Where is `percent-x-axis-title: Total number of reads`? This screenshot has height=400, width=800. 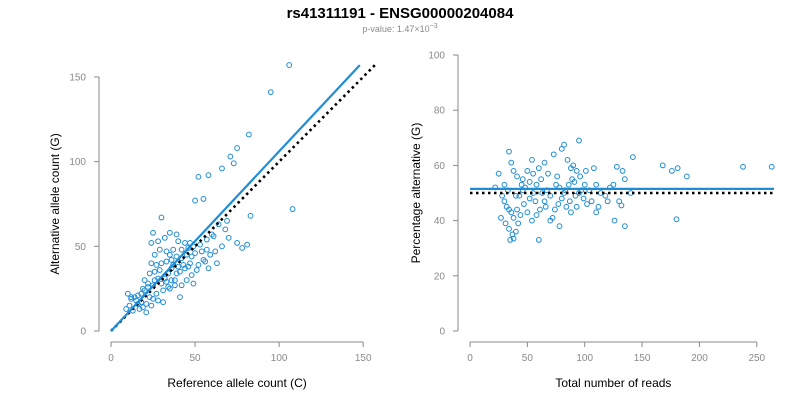 percent-x-axis-title: Total number of reads is located at coordinates (613, 383).